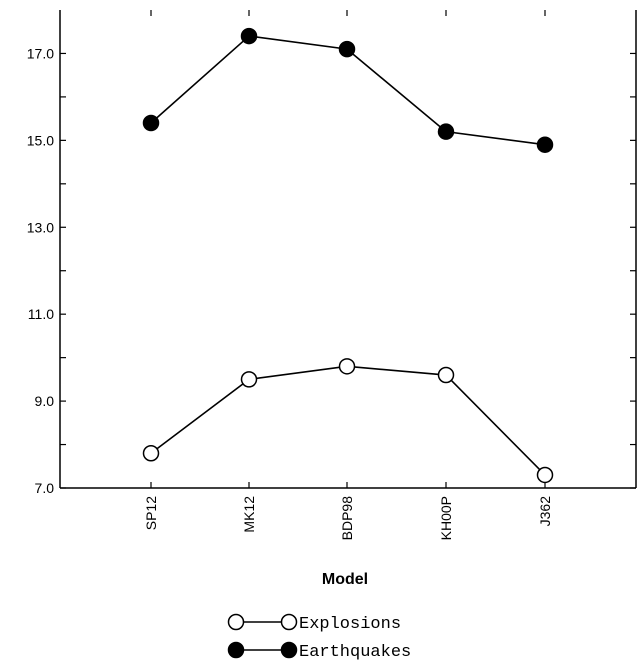  What do you see at coordinates (345, 579) in the screenshot?
I see `x-axis-title: Model` at bounding box center [345, 579].